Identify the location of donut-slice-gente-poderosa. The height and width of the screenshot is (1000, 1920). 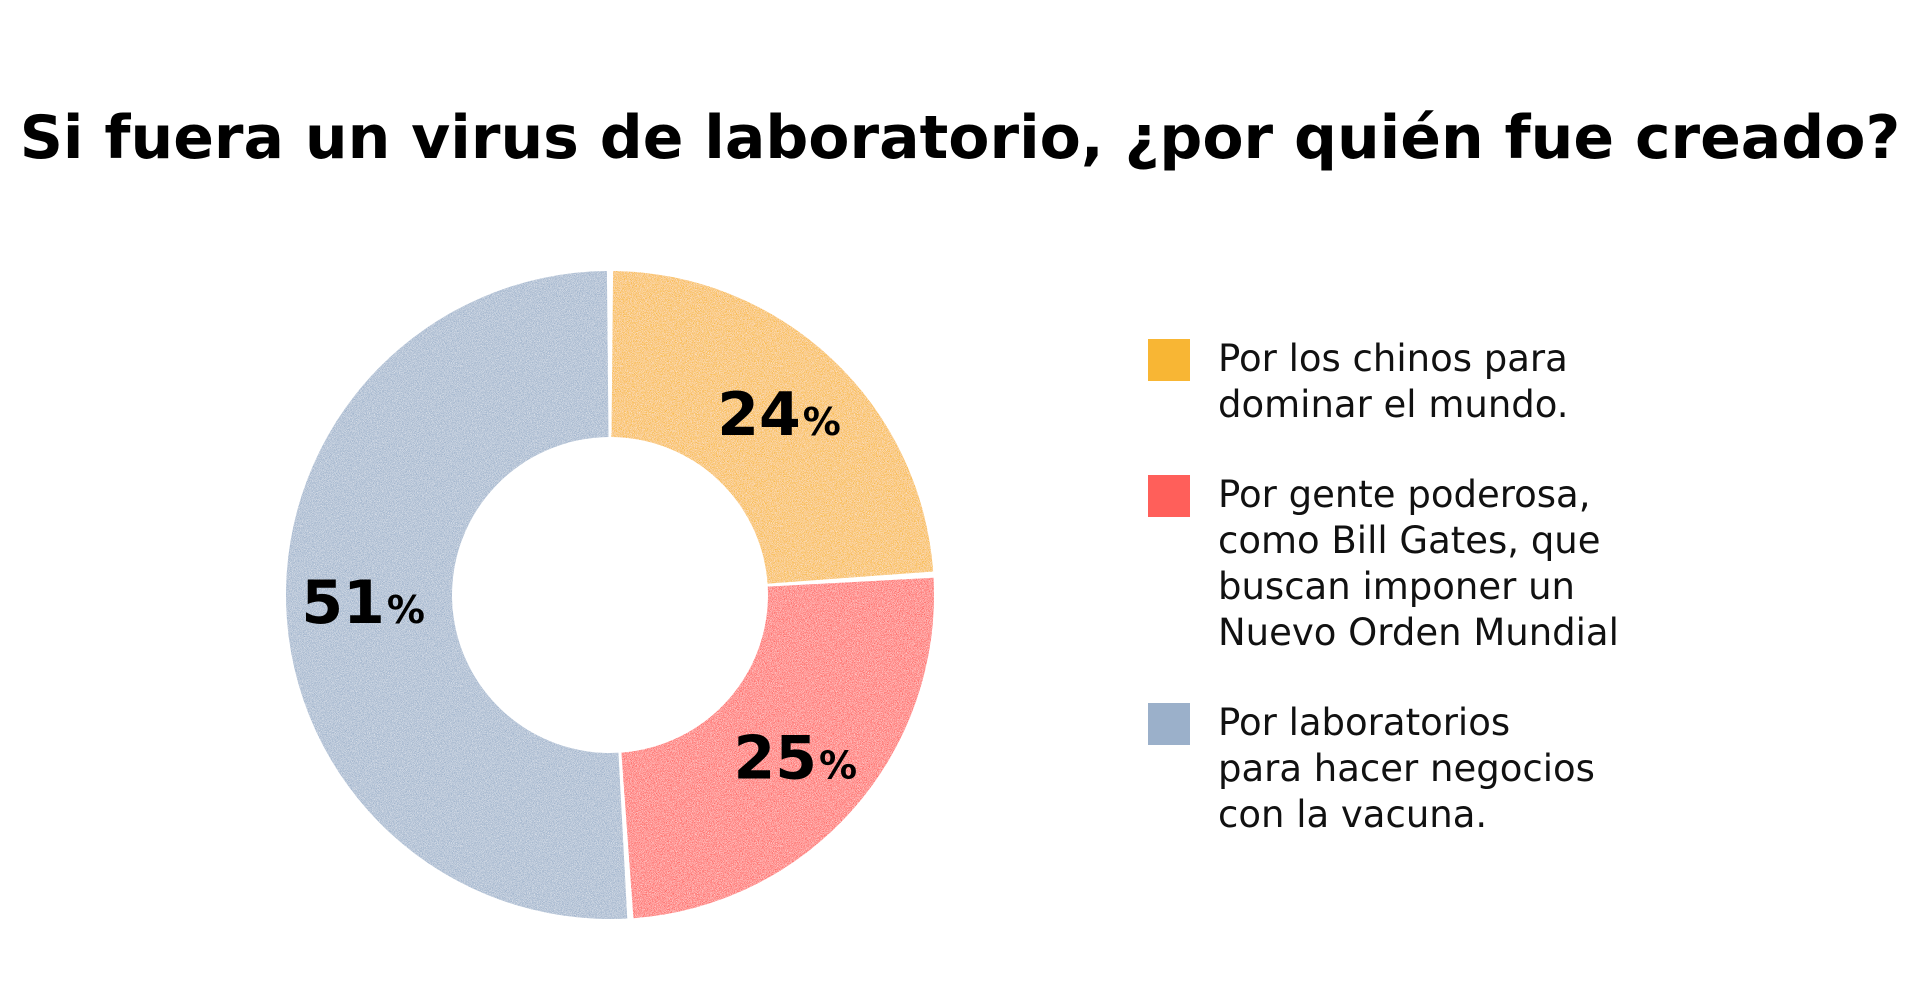
(777, 748).